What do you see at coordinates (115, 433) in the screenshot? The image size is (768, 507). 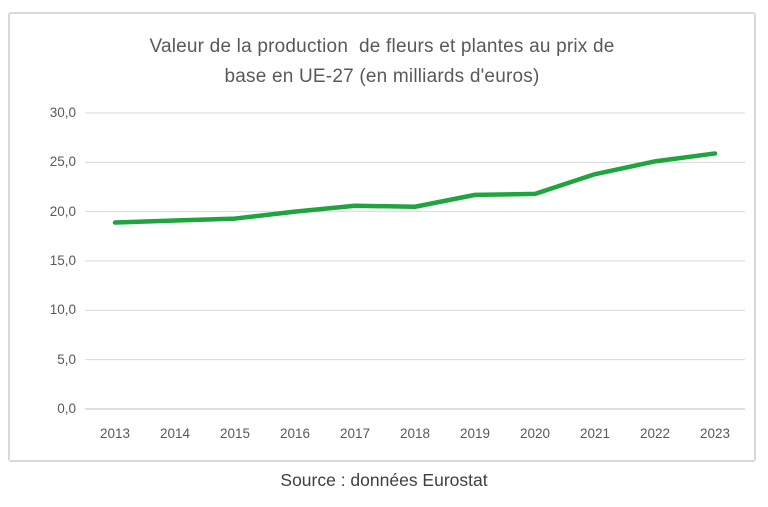 I see `x-tick-label: 2013` at bounding box center [115, 433].